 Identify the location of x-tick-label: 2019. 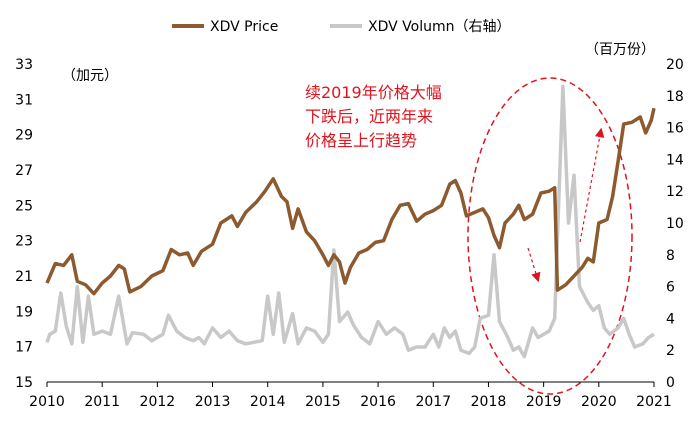
(544, 402).